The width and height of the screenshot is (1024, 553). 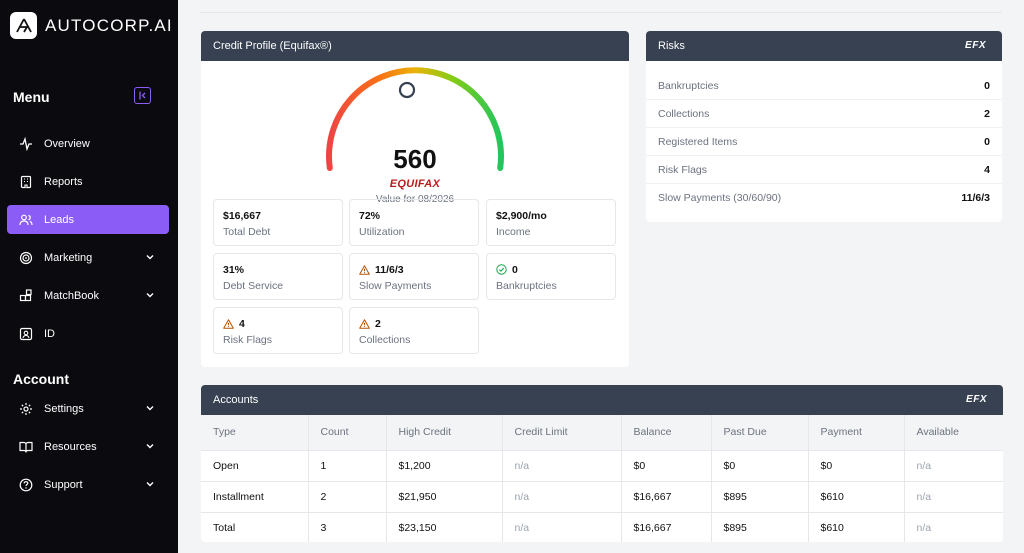 I want to click on stat-label: Risk Flags, so click(x=248, y=340).